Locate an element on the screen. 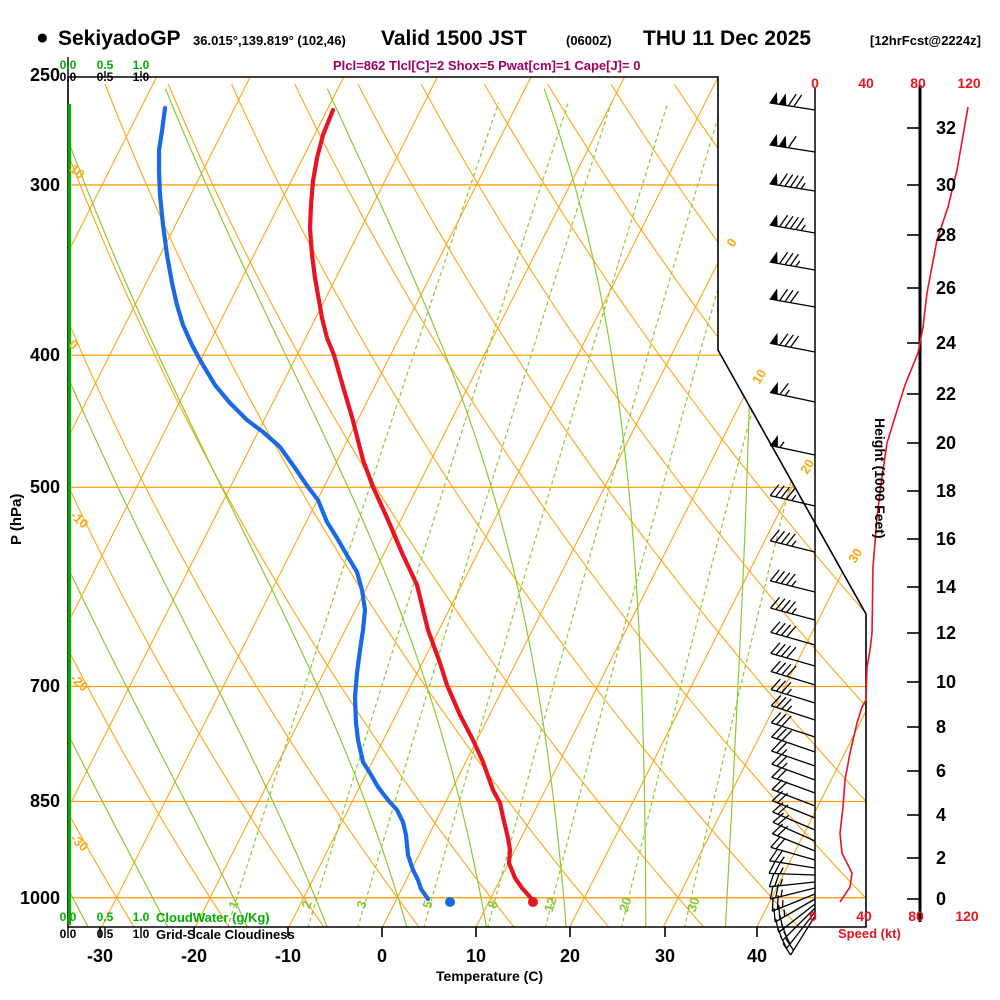  temp-label-0: 0 is located at coordinates (382, 956).